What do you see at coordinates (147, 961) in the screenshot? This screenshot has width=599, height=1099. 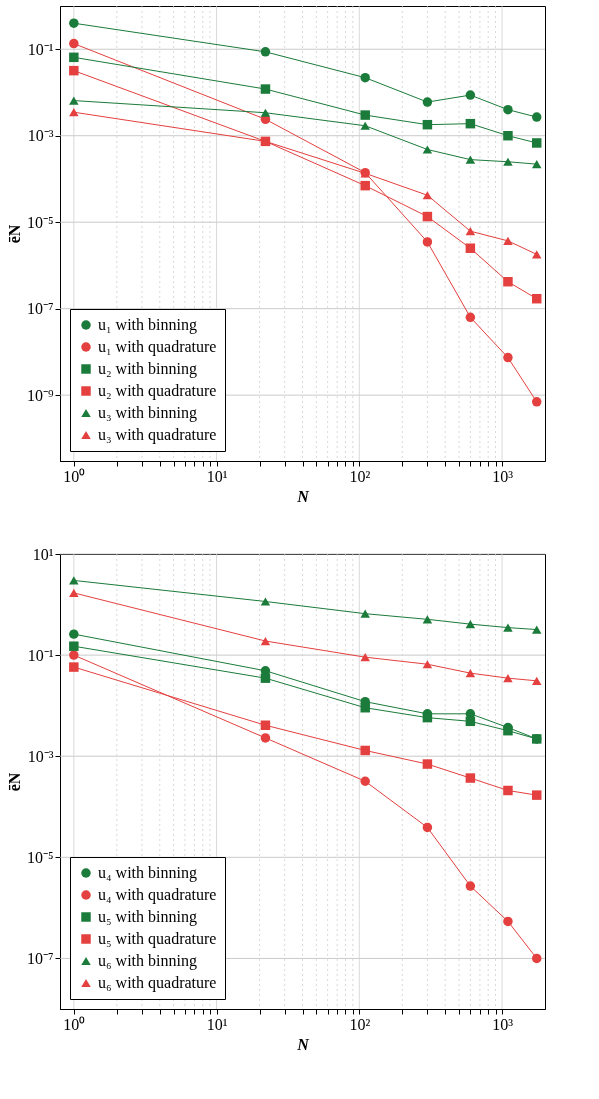 I see `legend-label: u₆ with binning` at bounding box center [147, 961].